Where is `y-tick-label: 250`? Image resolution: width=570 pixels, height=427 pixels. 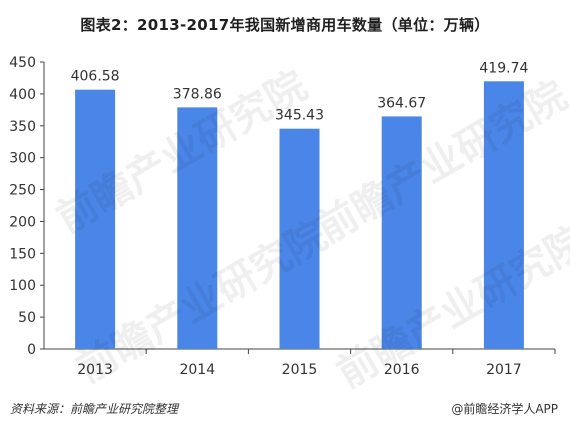 y-tick-label: 250 is located at coordinates (22, 191).